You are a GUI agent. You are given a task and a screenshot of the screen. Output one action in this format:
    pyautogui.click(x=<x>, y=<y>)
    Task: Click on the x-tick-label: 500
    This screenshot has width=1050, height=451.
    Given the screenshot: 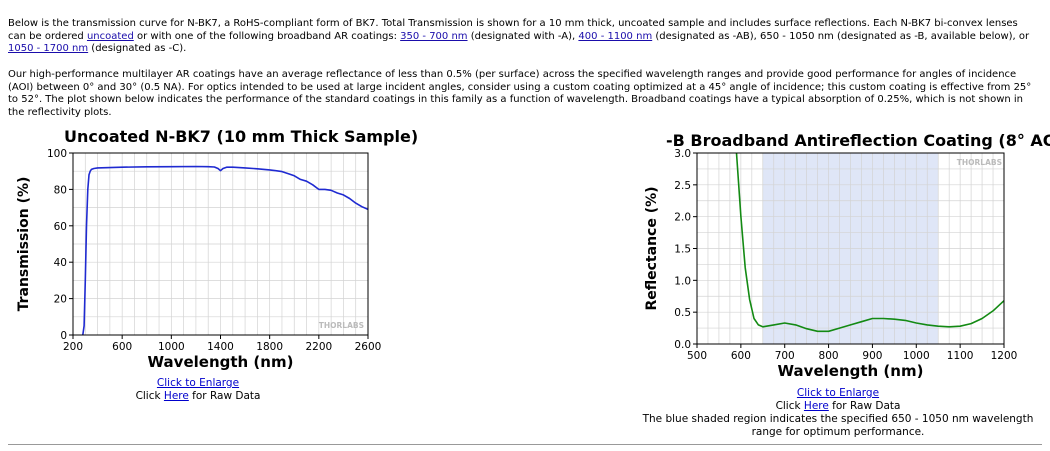 What is the action you would take?
    pyautogui.click(x=697, y=356)
    